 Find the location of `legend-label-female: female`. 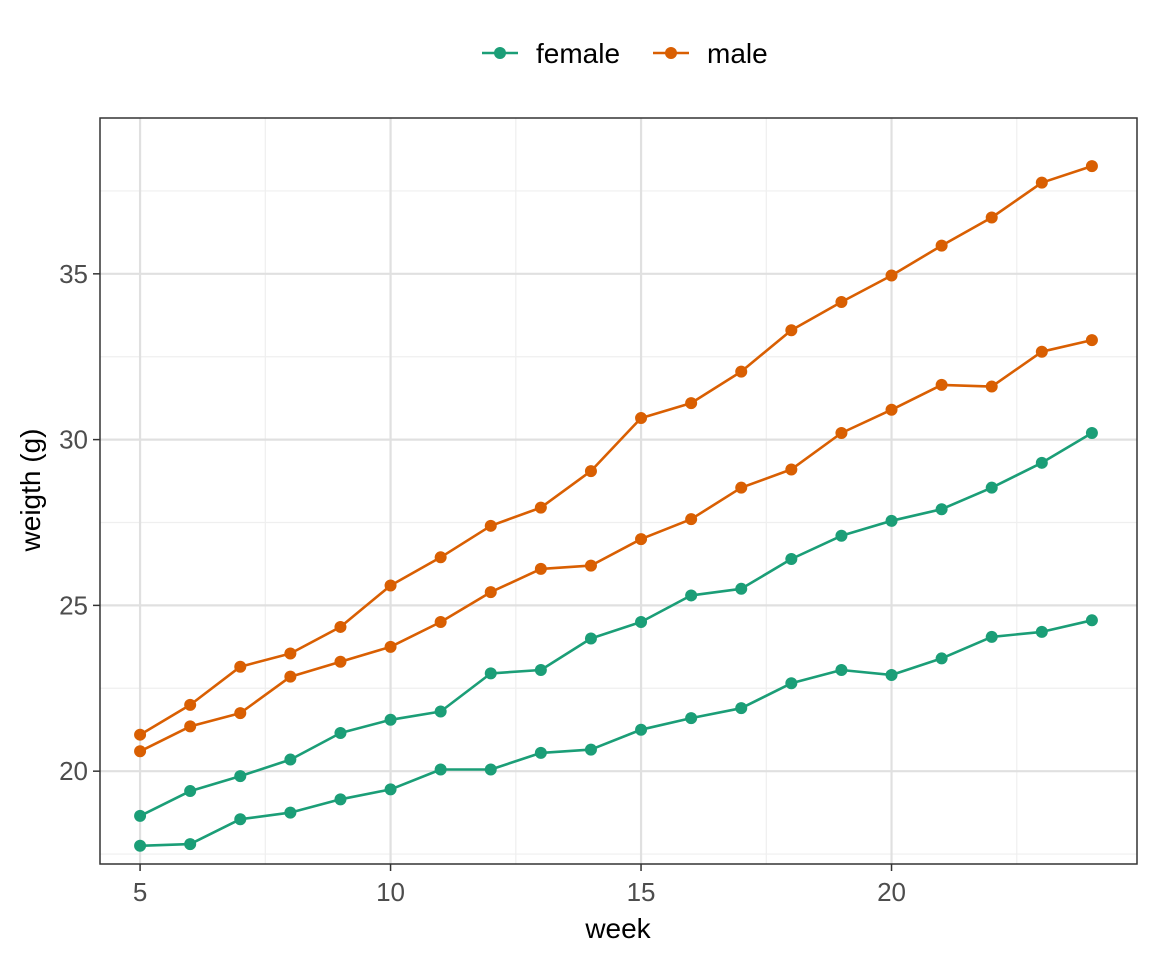

legend-label-female: female is located at coordinates (578, 53).